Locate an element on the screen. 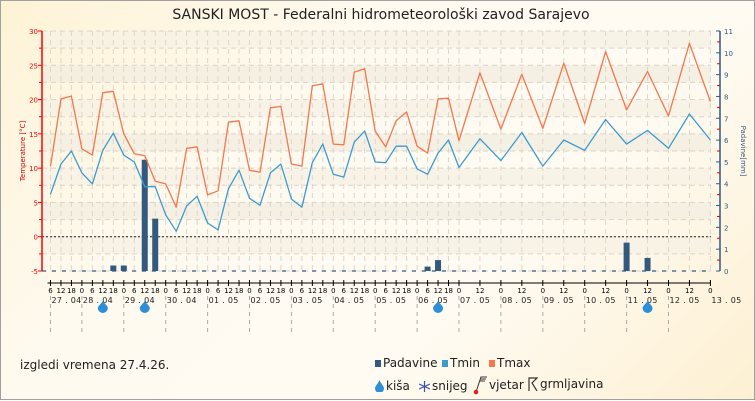 The width and height of the screenshot is (755, 401). wind-barb-icon is located at coordinates (480, 385).